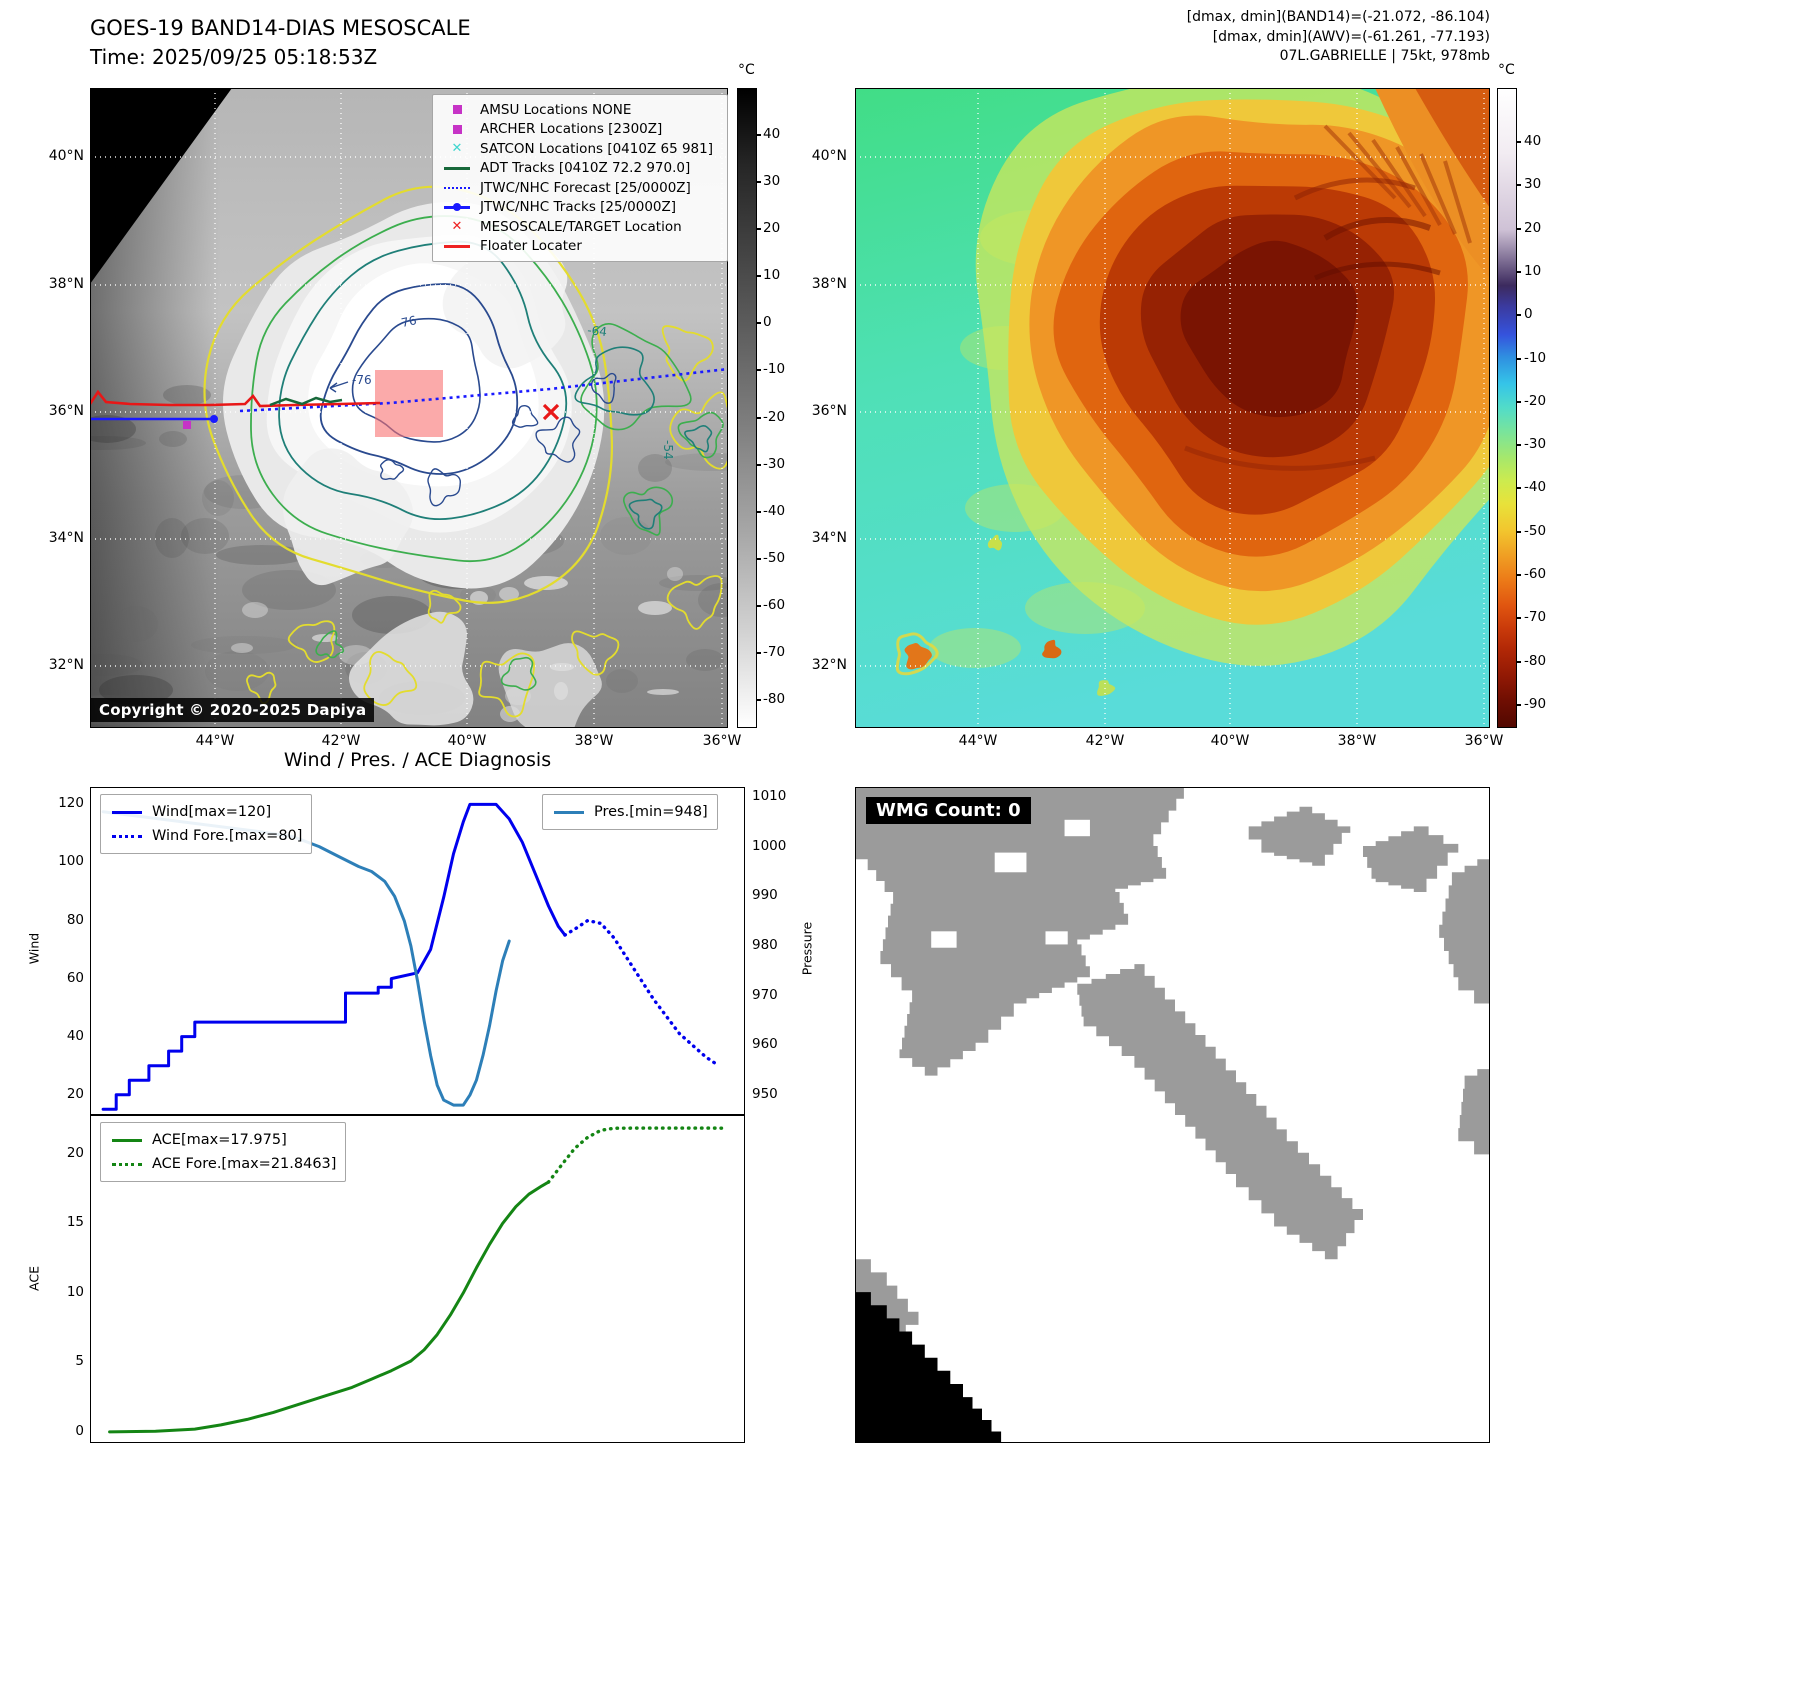 The height and width of the screenshot is (1690, 1797). What do you see at coordinates (1384, 56) in the screenshot?
I see `storm-id-intensity: 07L.GABRIELLE | 75kt, 978mb` at bounding box center [1384, 56].